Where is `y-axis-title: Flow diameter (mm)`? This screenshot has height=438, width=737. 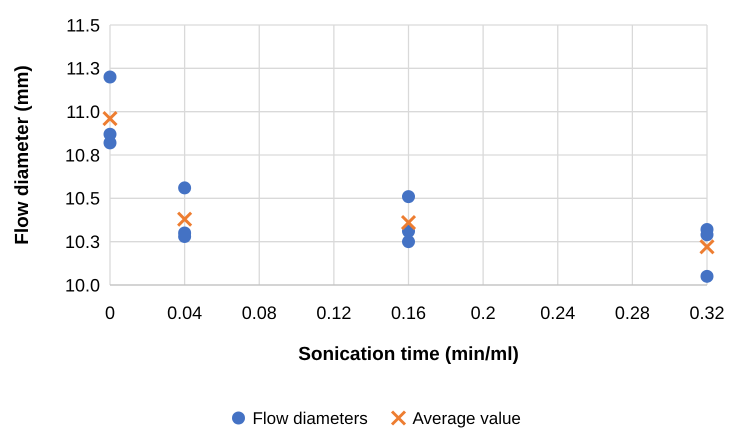 y-axis-title: Flow diameter (mm) is located at coordinates (22, 155).